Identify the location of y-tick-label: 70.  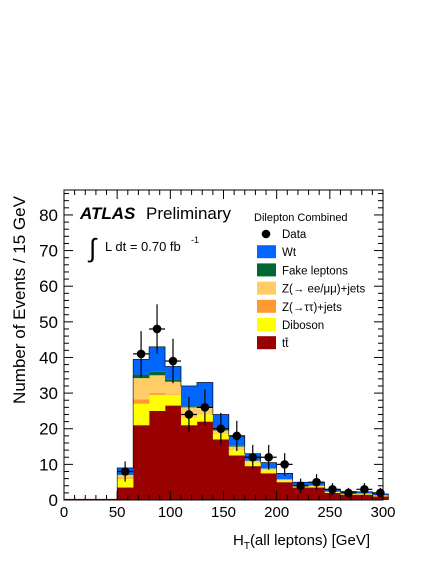
(48, 251).